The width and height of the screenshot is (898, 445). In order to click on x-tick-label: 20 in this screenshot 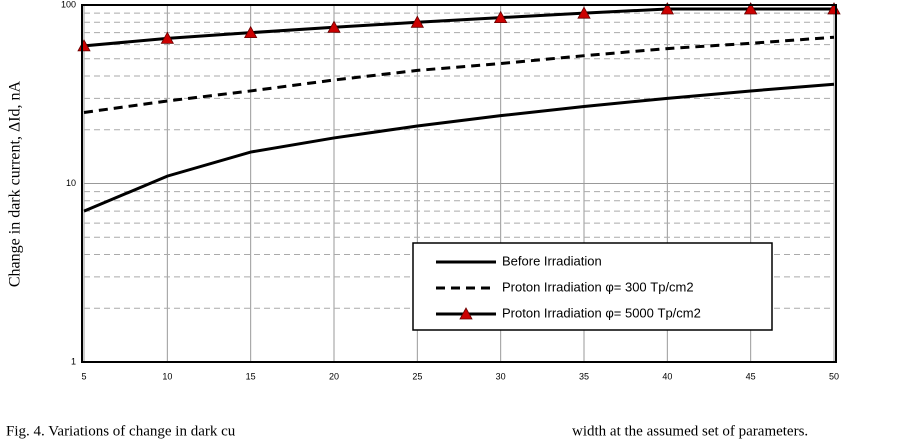, I will do `click(334, 376)`.